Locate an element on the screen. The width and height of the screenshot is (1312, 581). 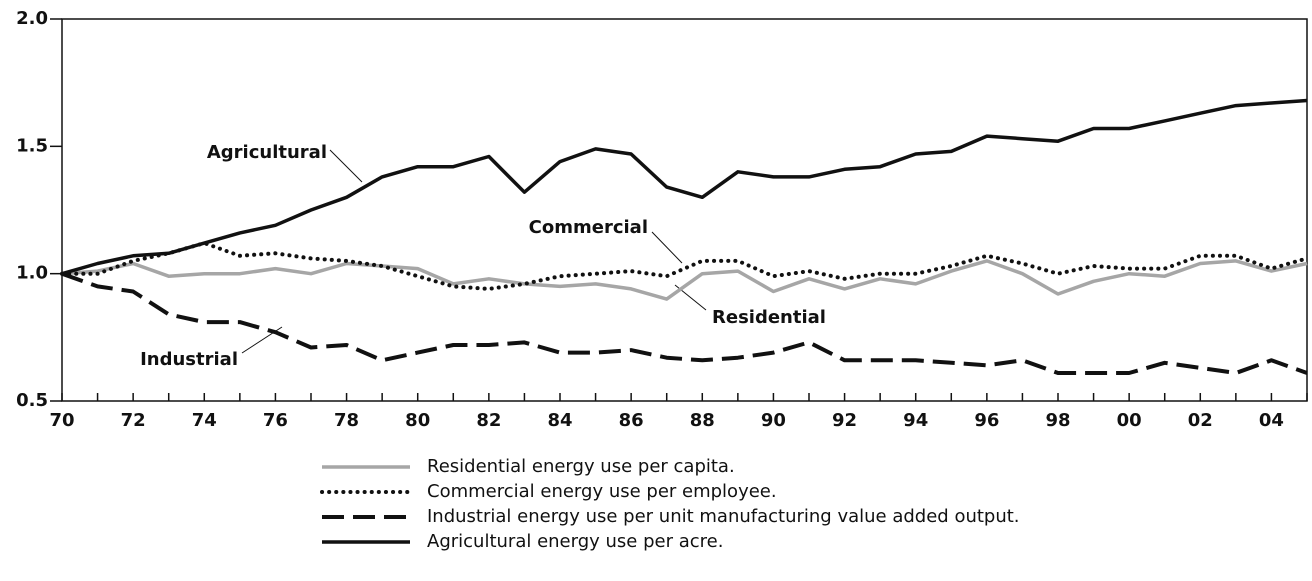
x-tick-label: 90 is located at coordinates (773, 420).